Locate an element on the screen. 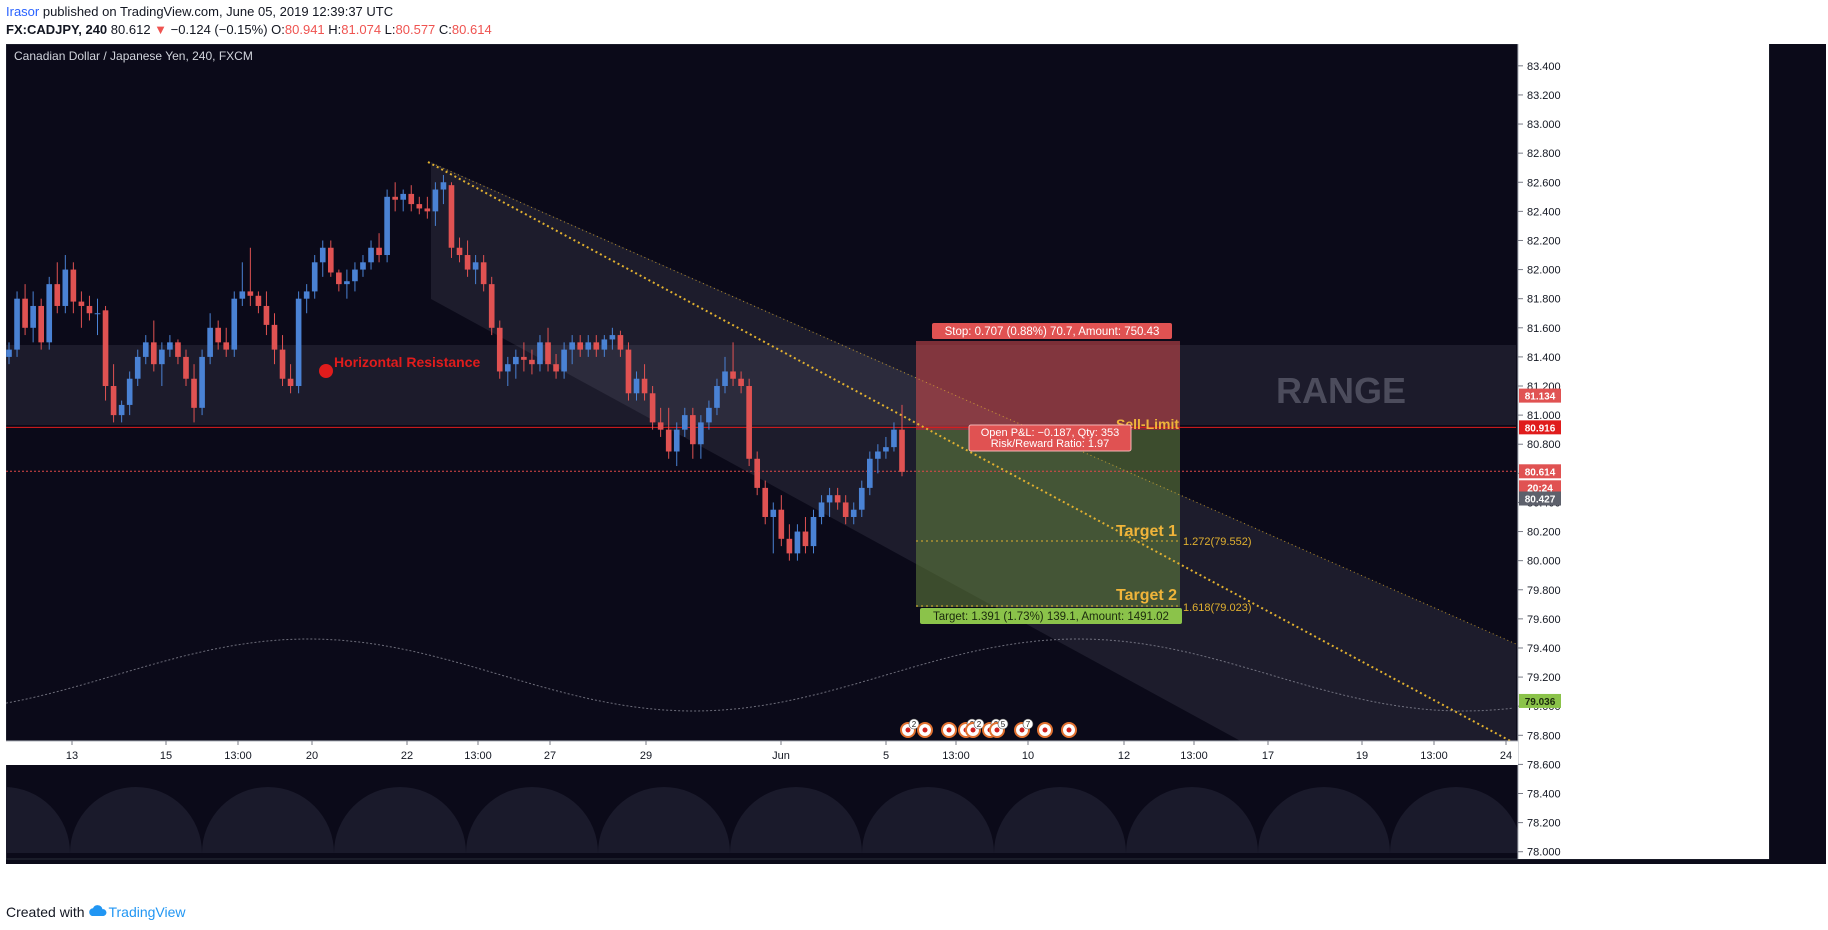  price-tag-label: 80.427 is located at coordinates (1540, 500).